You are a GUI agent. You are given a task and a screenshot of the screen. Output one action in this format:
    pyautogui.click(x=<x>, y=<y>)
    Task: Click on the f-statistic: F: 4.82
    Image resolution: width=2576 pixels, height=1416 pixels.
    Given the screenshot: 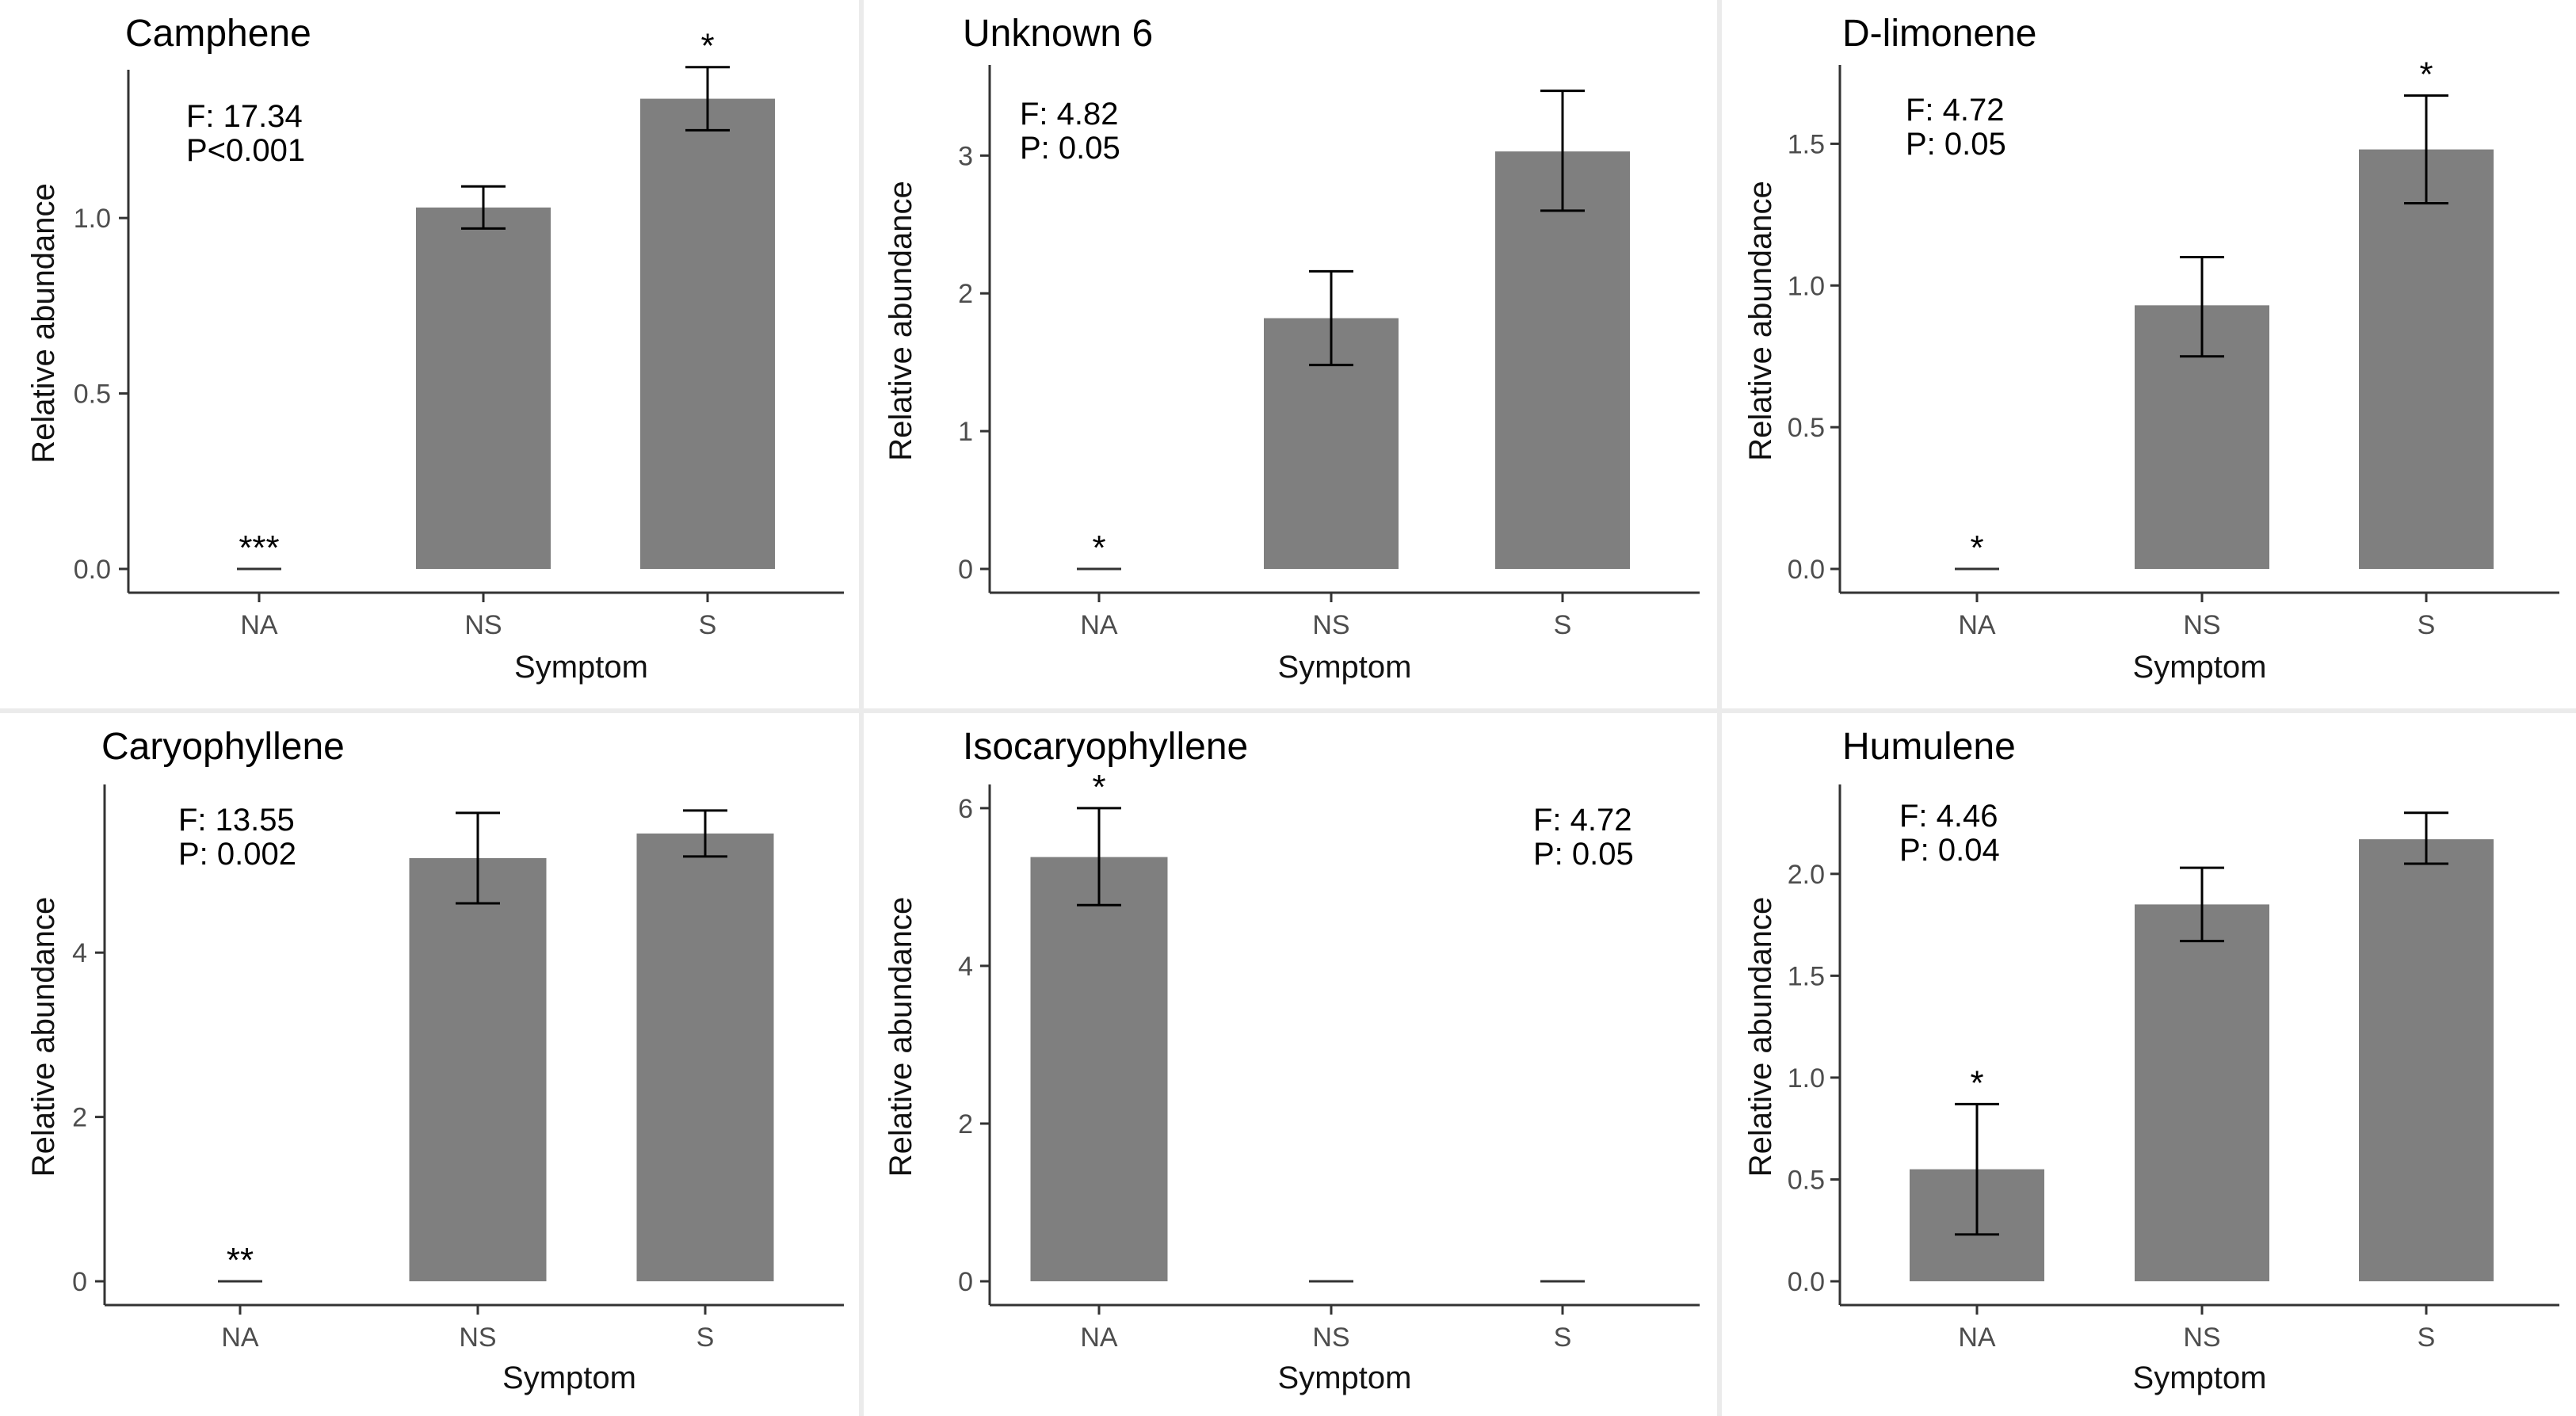 What is the action you would take?
    pyautogui.click(x=1069, y=114)
    